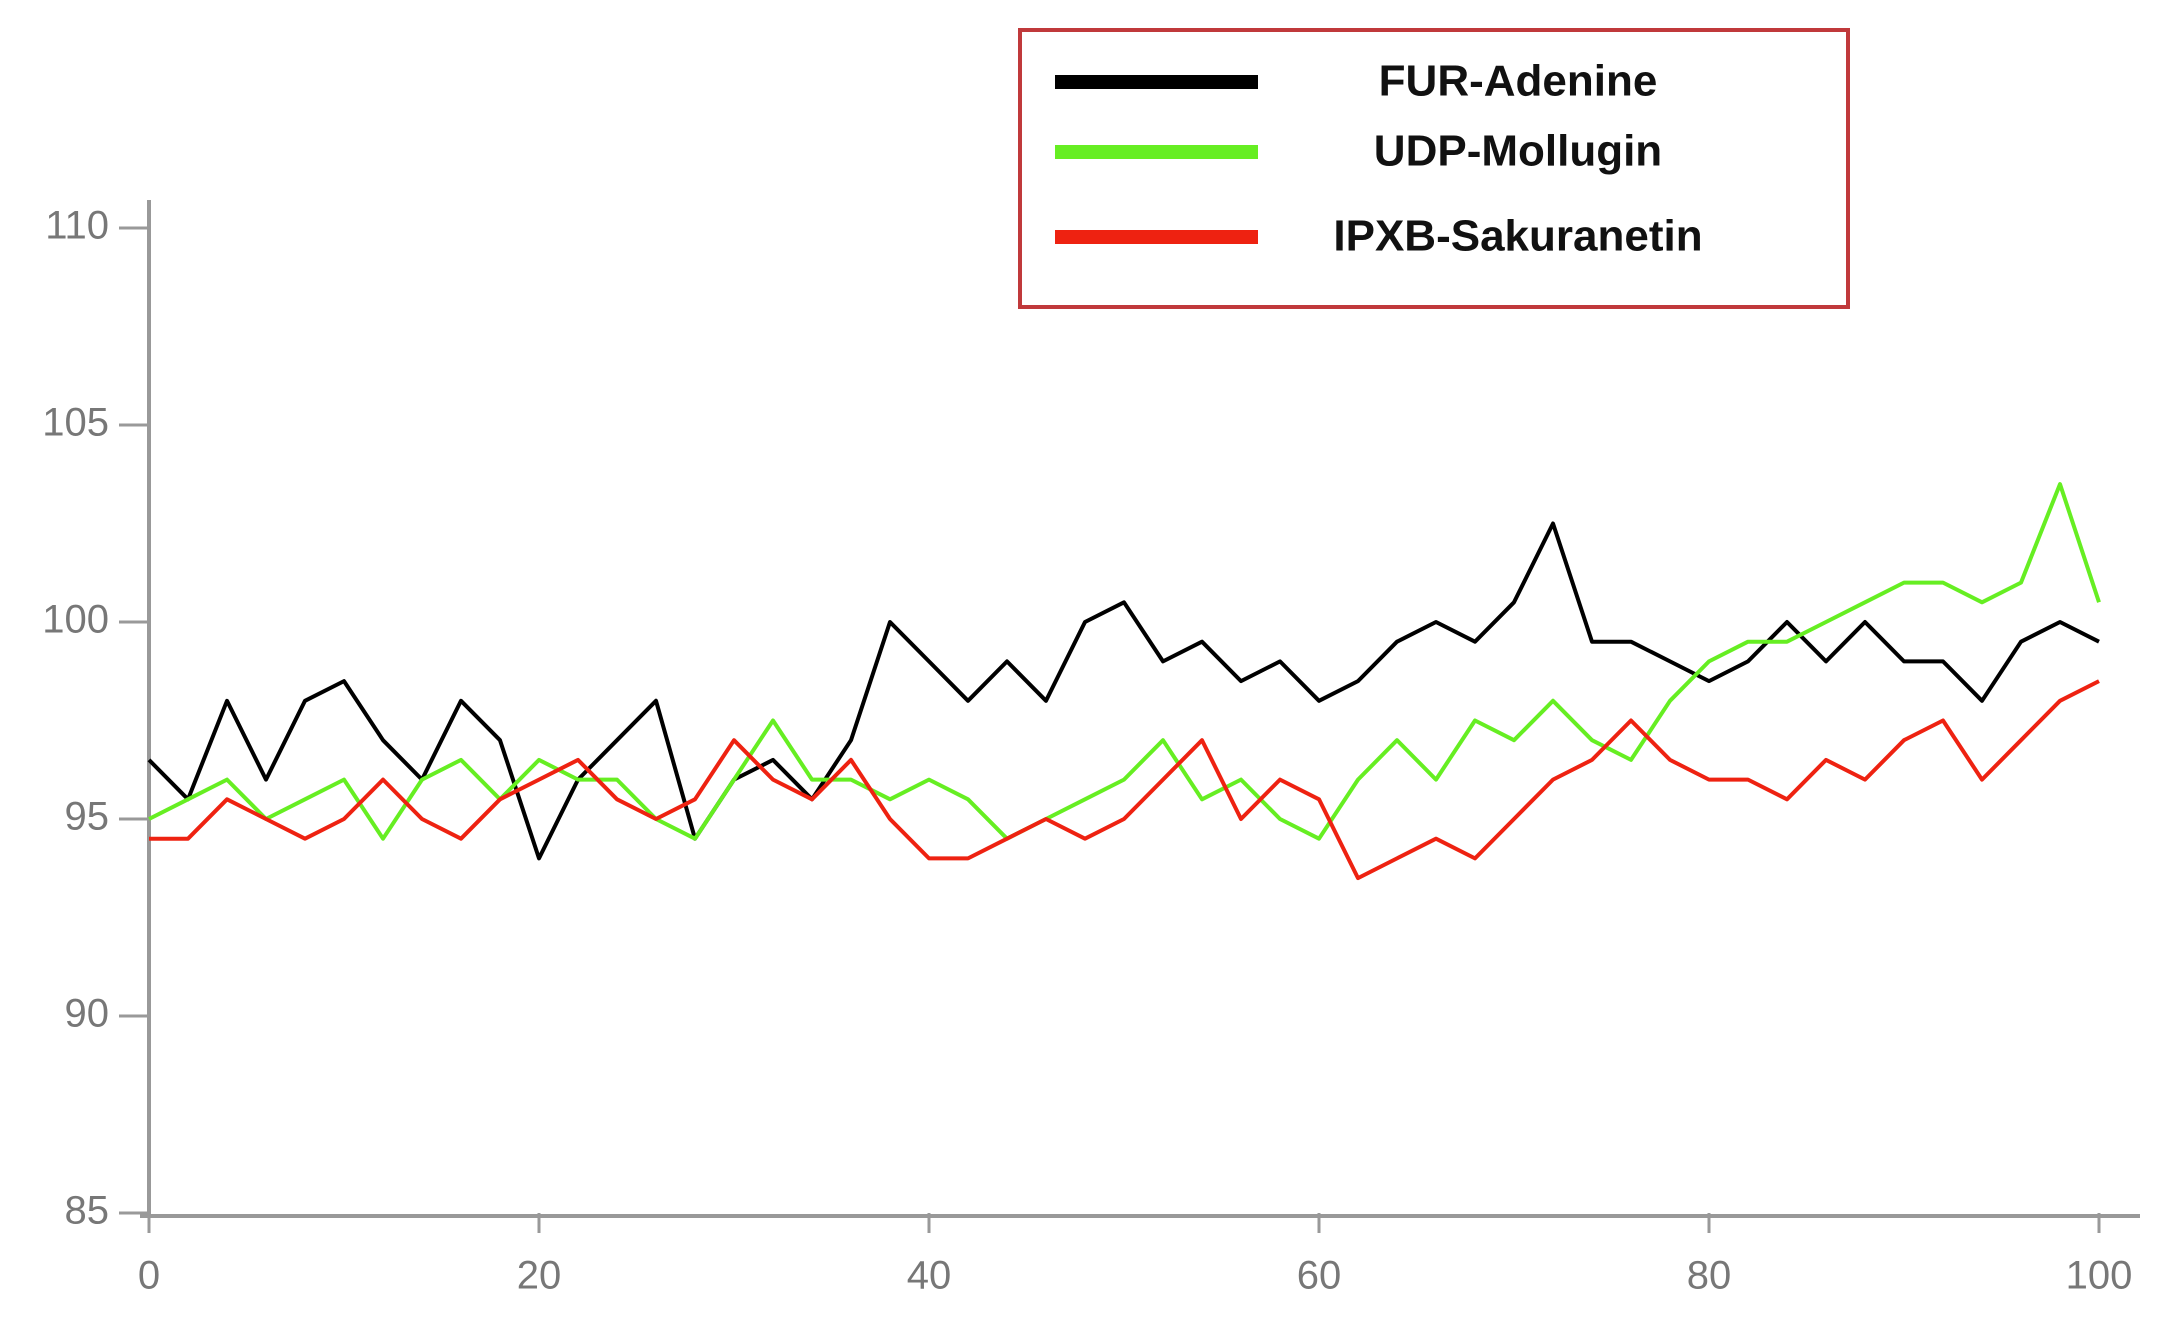 The image size is (2166, 1318). Describe the element at coordinates (149, 1276) in the screenshot. I see `x-tick-label: 0` at that location.